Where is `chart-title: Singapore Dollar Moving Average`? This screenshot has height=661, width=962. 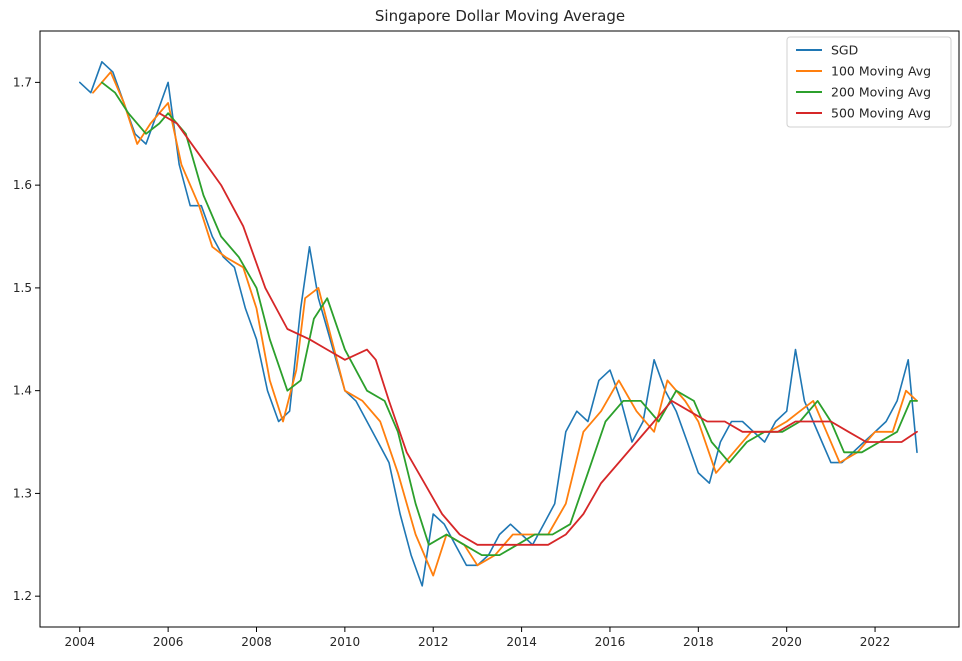 chart-title: Singapore Dollar Moving Average is located at coordinates (500, 16).